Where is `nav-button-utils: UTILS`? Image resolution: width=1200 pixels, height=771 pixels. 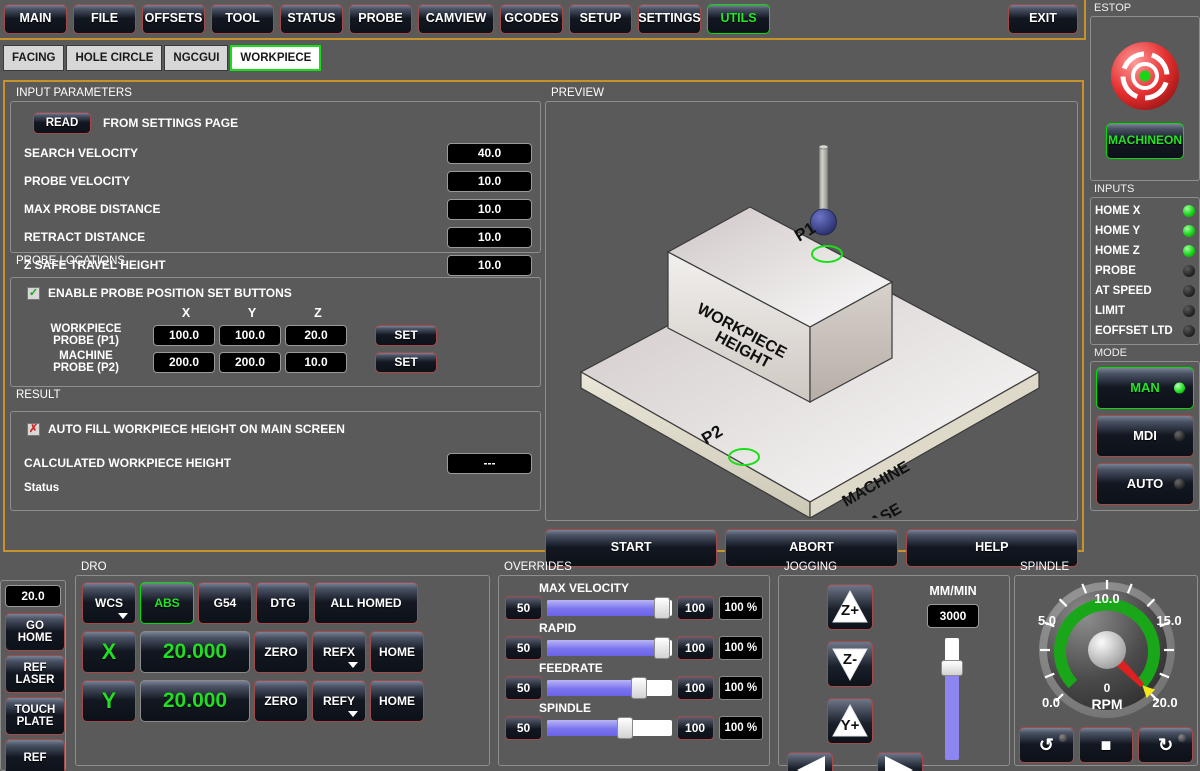
nav-button-utils: UTILS is located at coordinates (738, 19).